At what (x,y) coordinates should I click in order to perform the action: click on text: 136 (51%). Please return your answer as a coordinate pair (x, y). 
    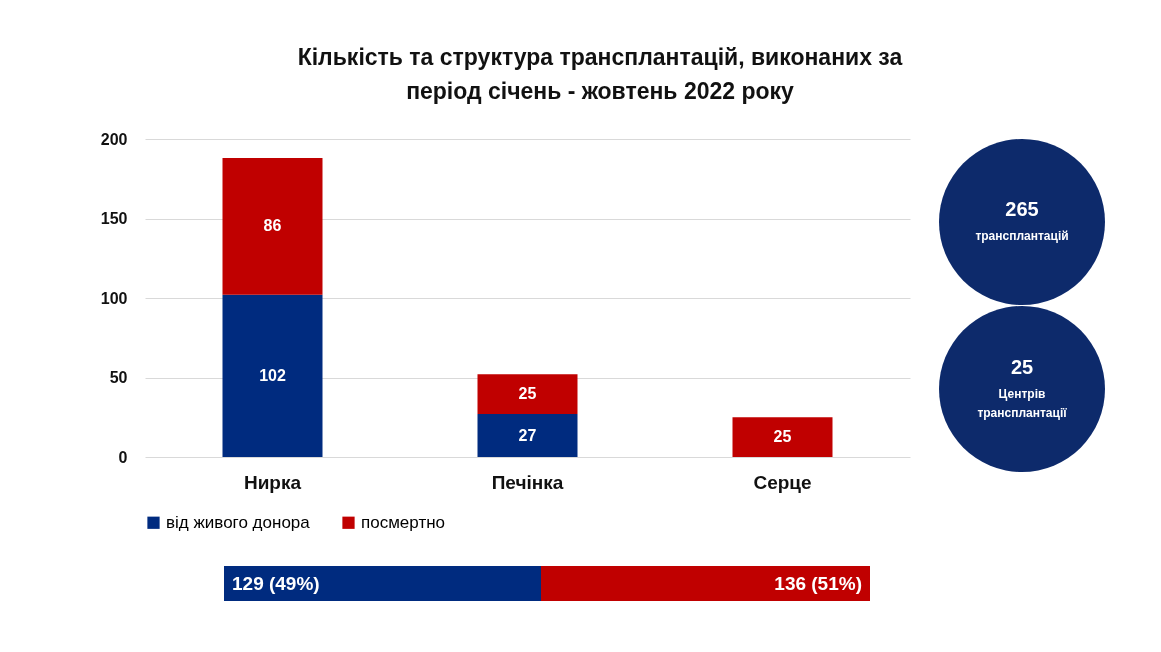
    Looking at the image, I should click on (705, 583).